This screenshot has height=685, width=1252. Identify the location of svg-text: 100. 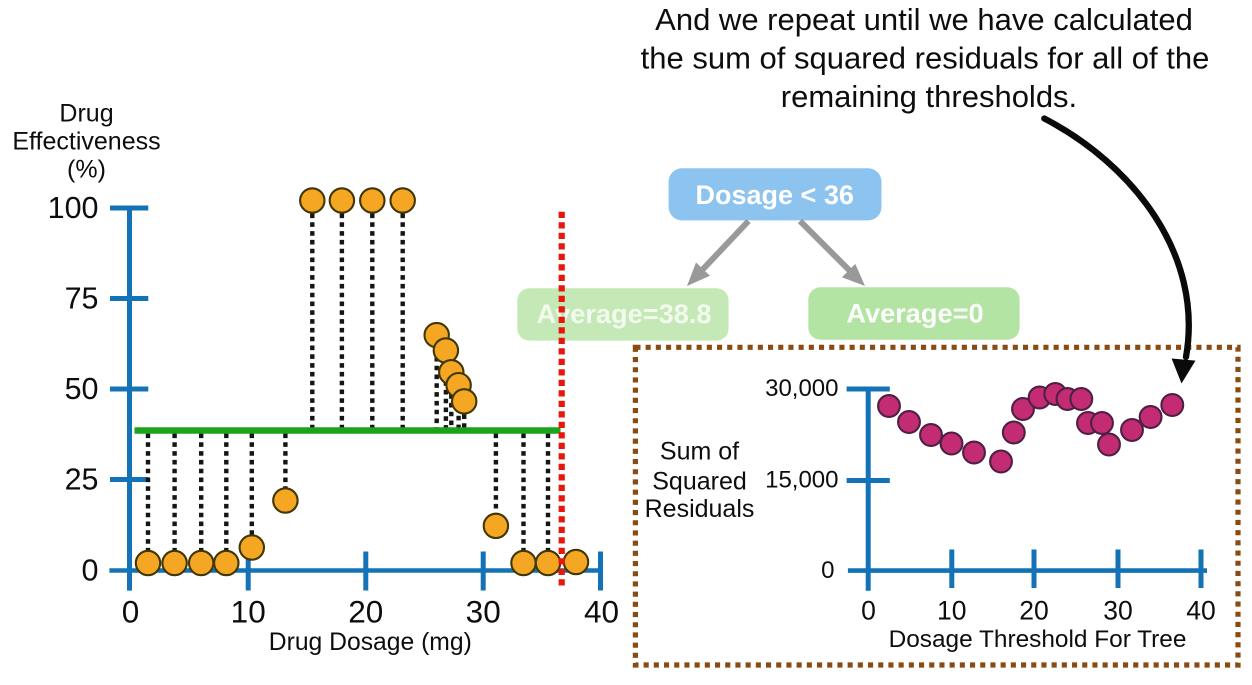
(73, 208).